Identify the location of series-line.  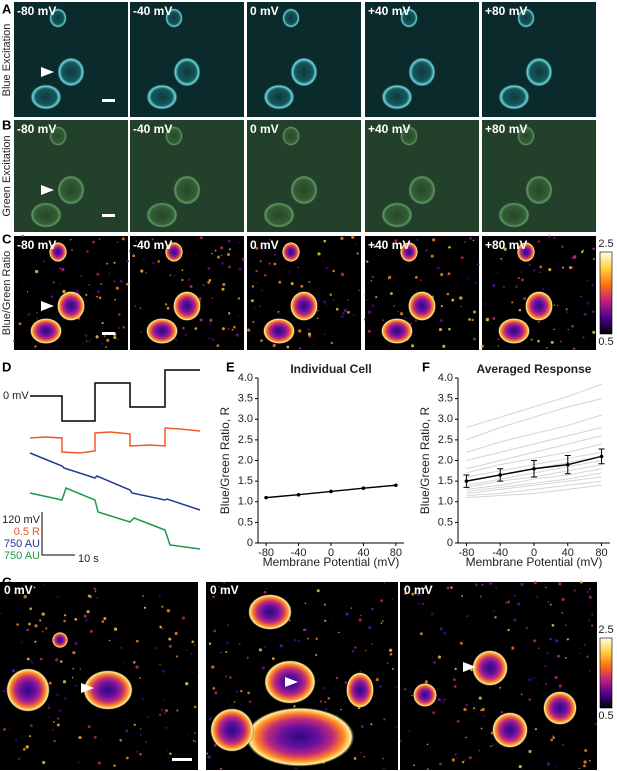
(534, 458).